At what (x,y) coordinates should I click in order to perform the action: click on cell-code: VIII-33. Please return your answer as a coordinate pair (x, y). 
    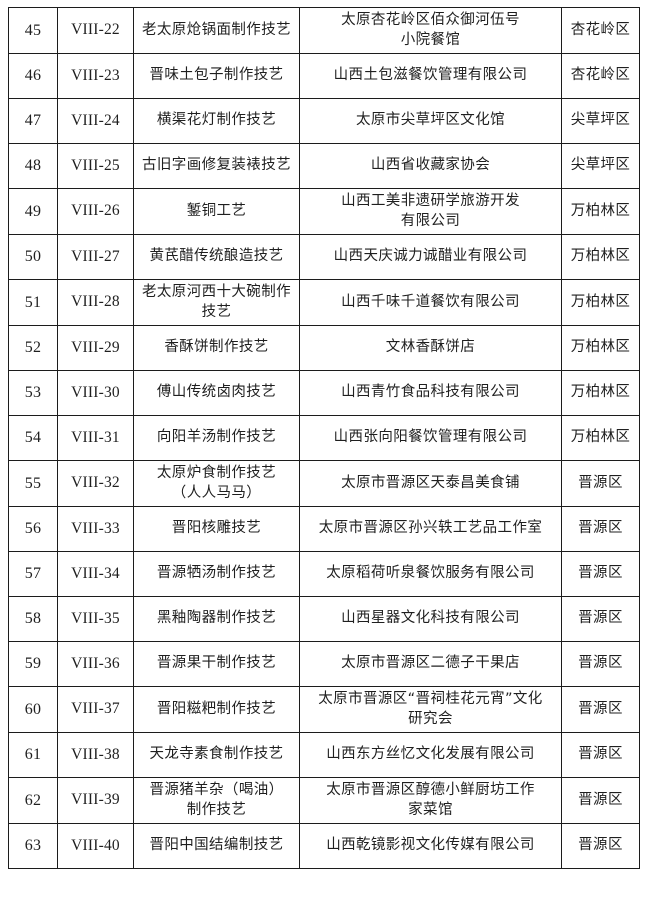
    Looking at the image, I should click on (95, 529).